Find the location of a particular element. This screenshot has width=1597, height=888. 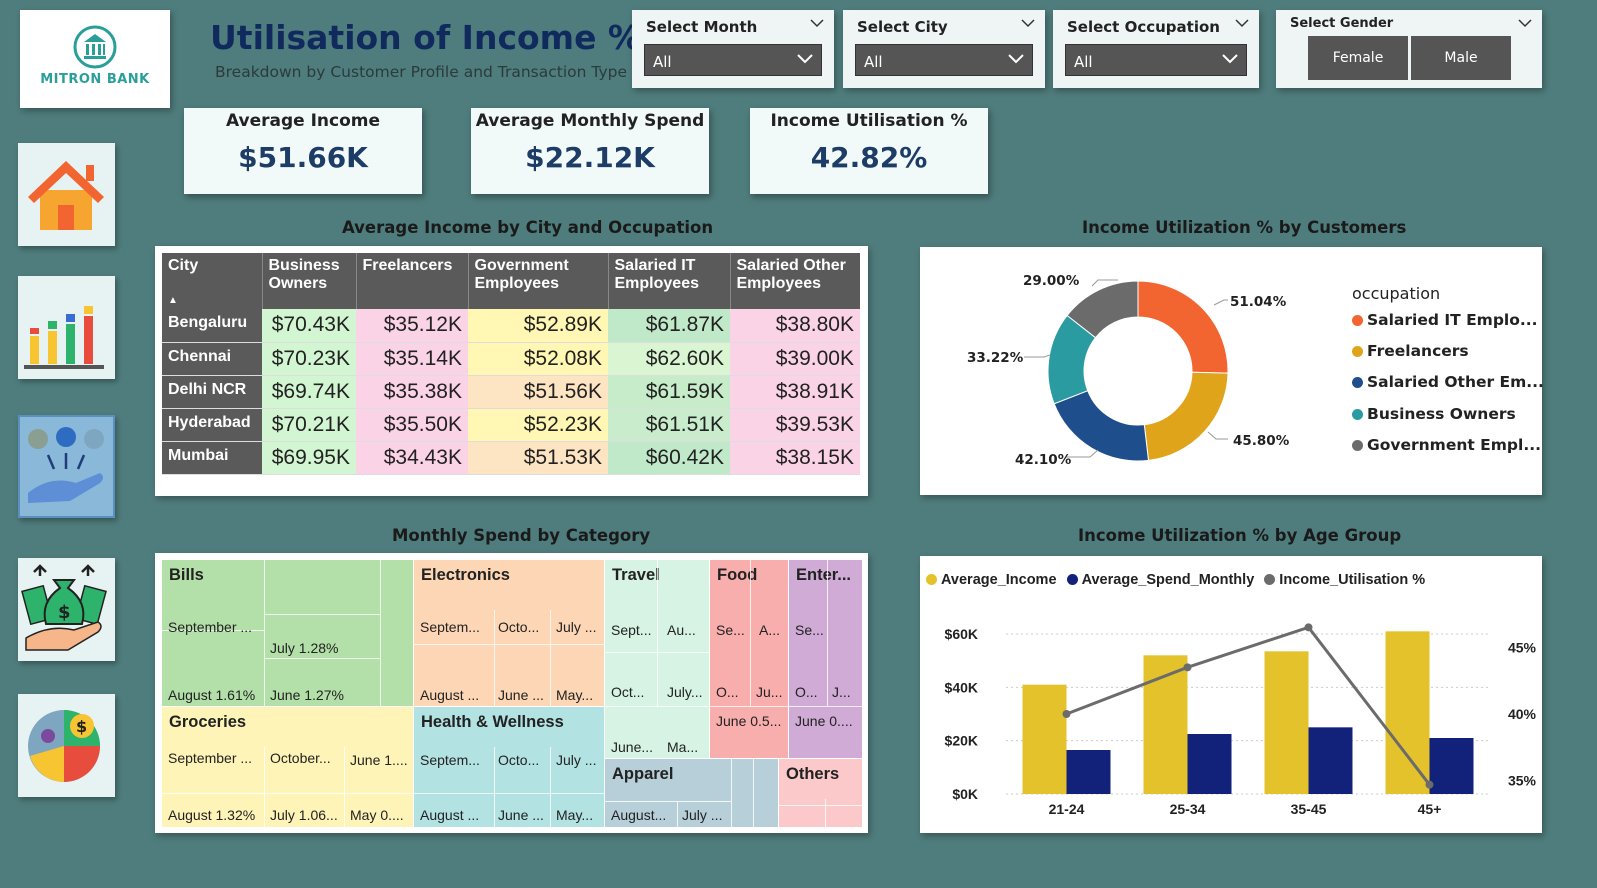

month-slicer-label: Select Month is located at coordinates (702, 27).